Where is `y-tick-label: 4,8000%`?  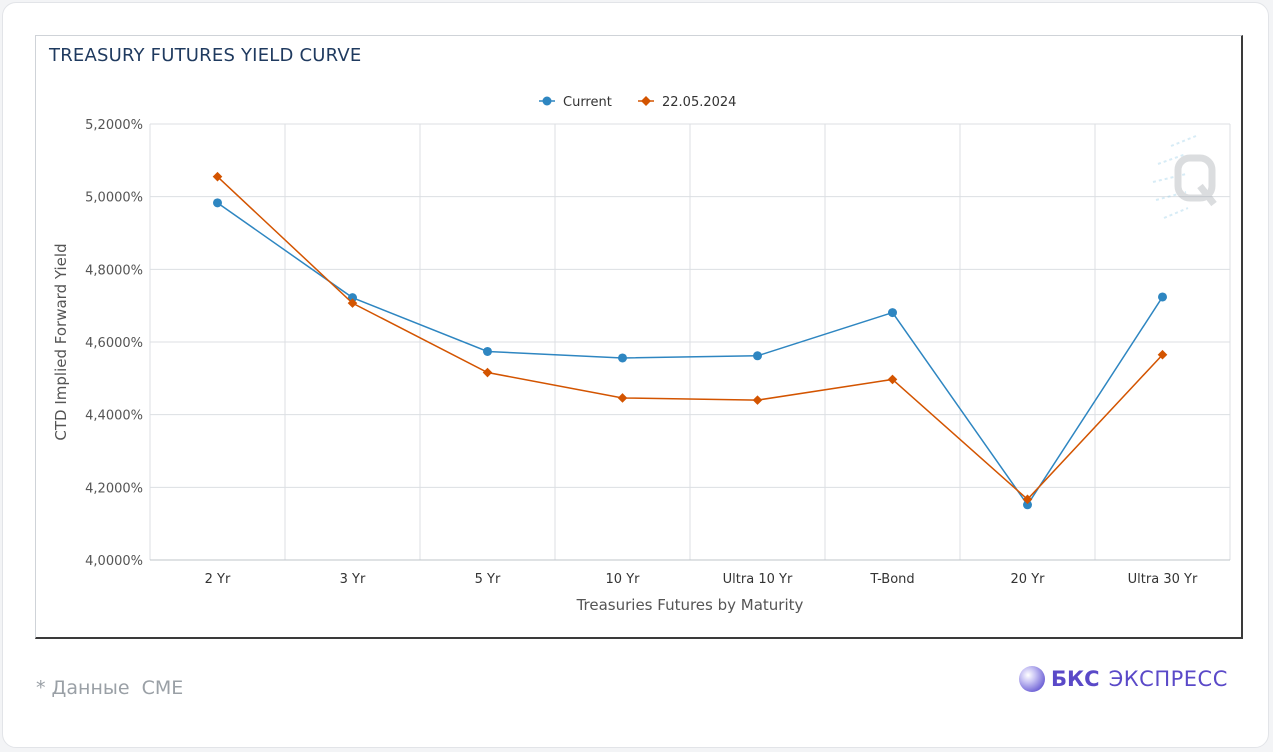
y-tick-label: 4,8000% is located at coordinates (114, 270).